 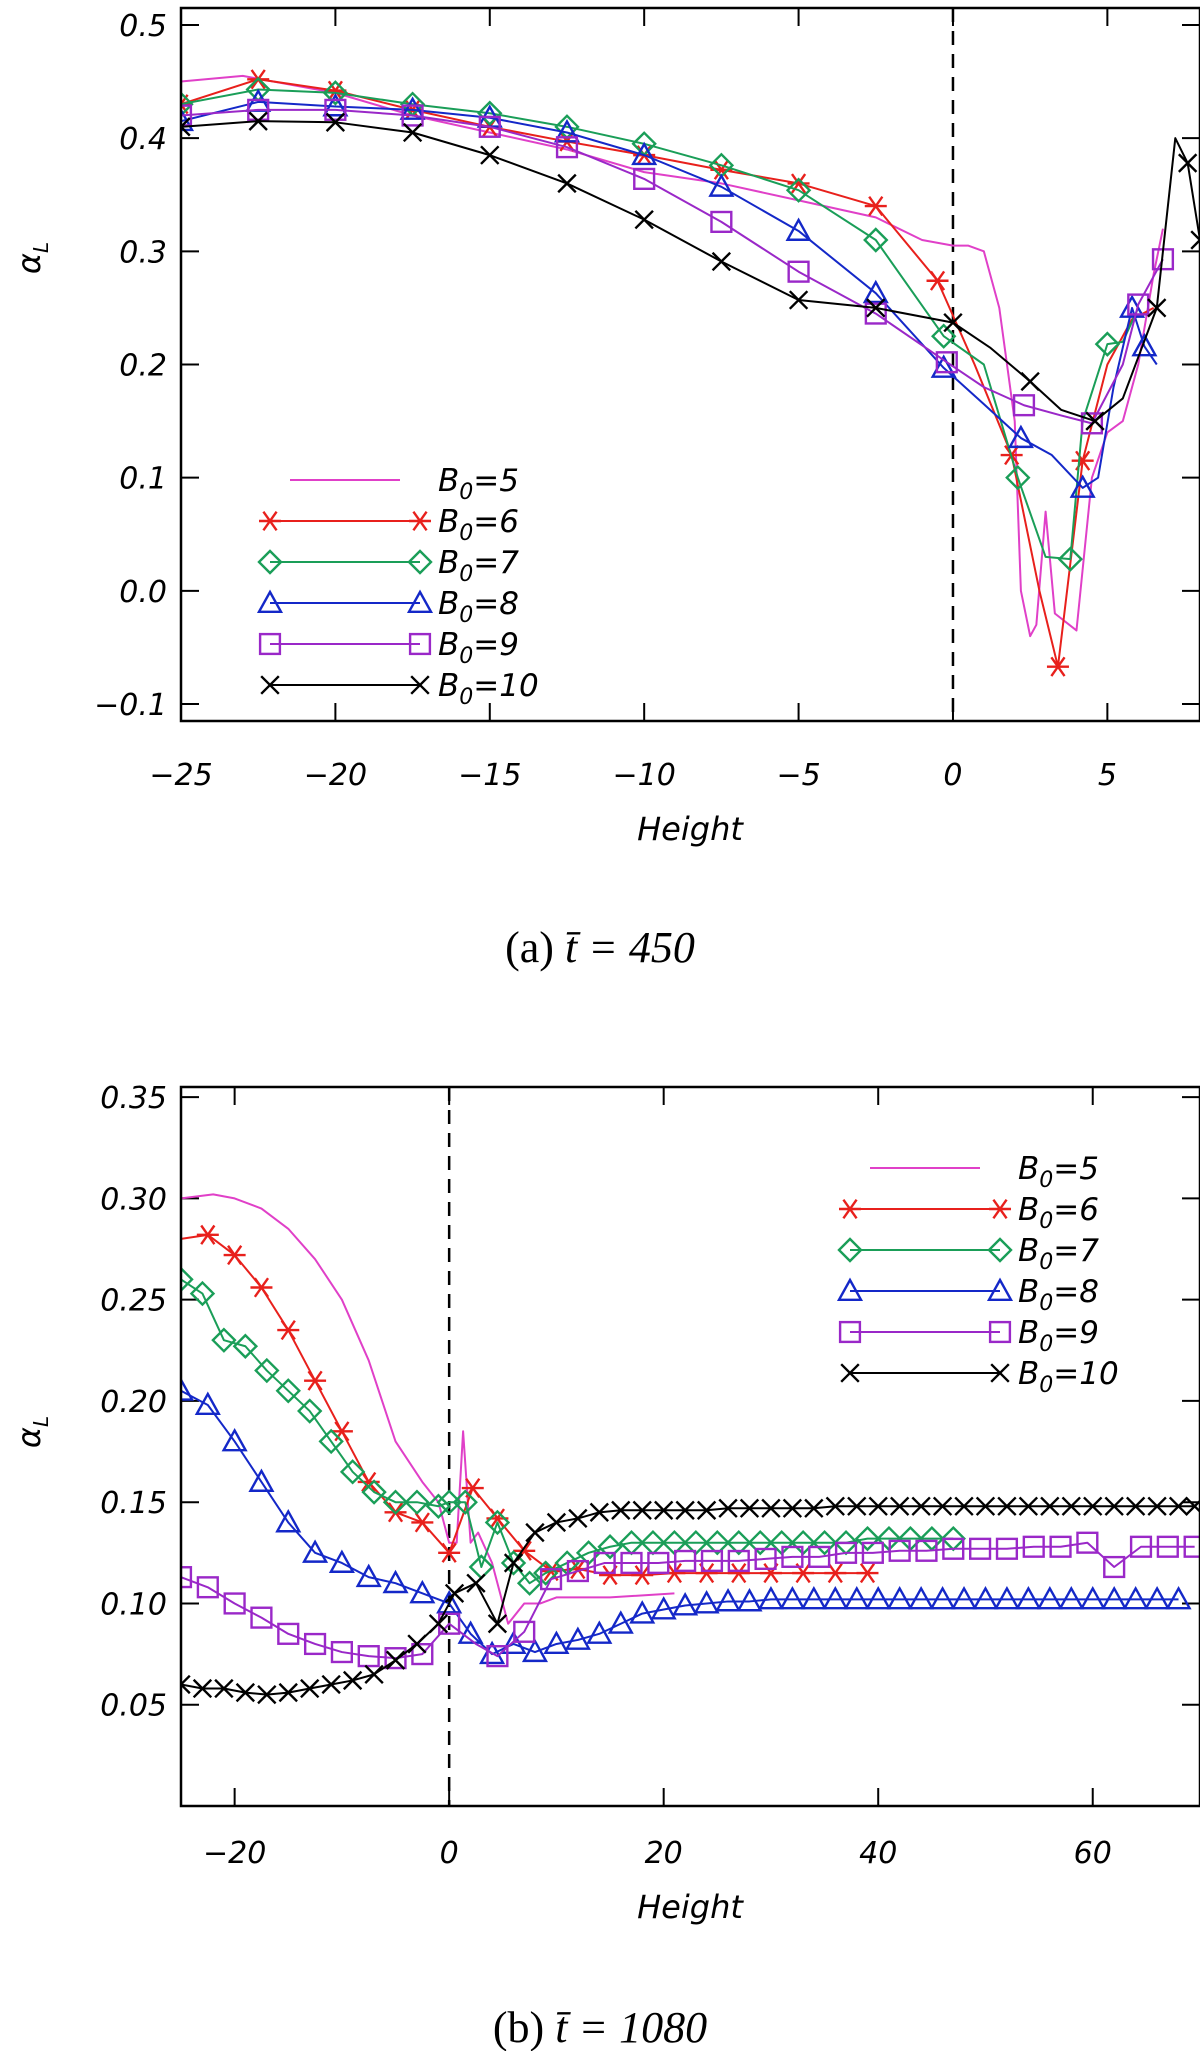 I want to click on xtick-label-b-3: 40, so click(x=878, y=1853).